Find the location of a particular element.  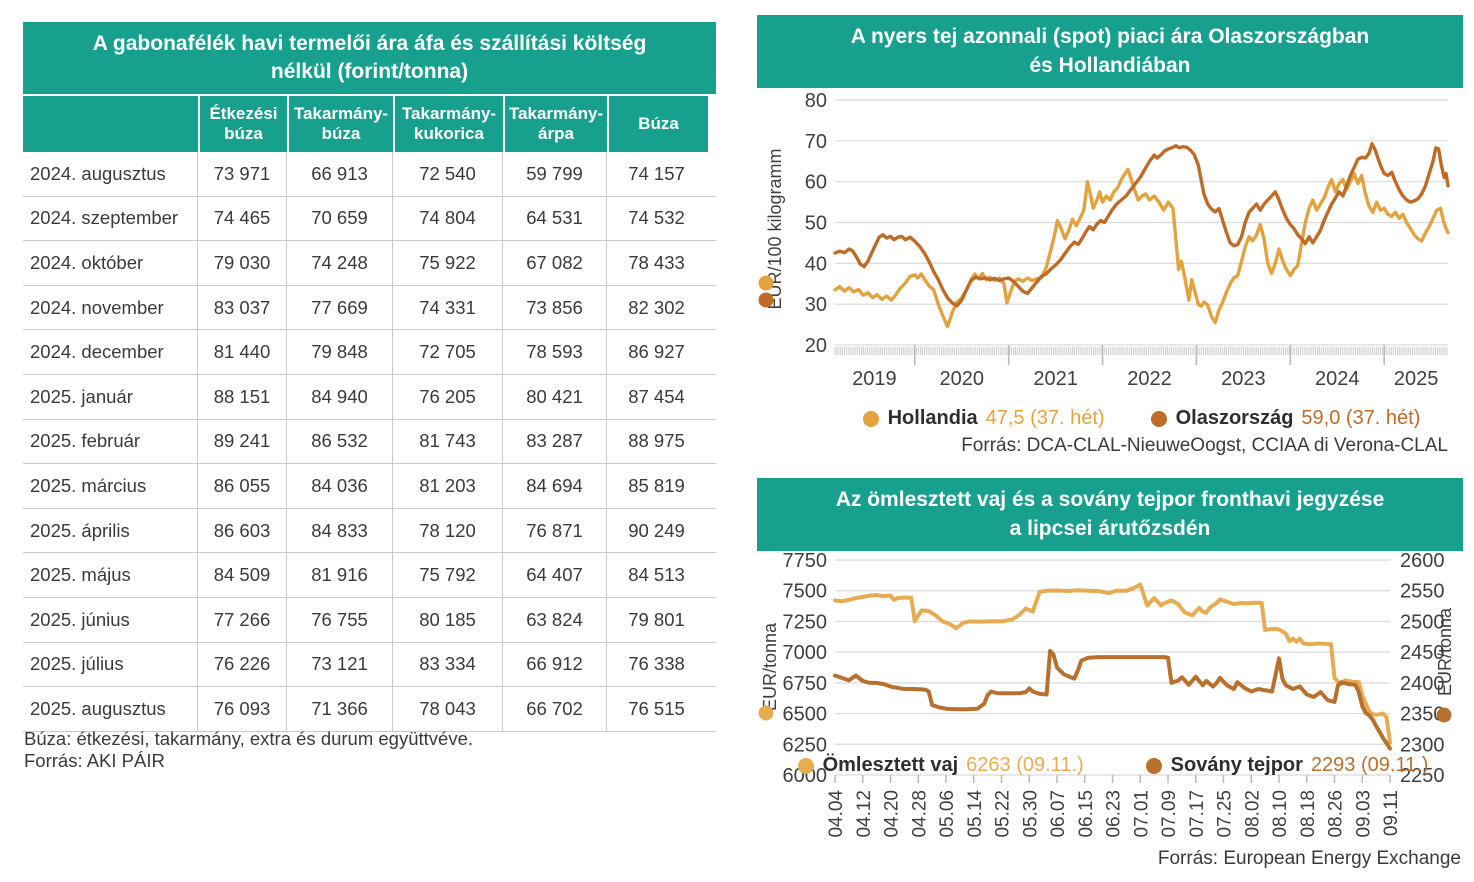

row-value-cell: 76 338 is located at coordinates (656, 664).